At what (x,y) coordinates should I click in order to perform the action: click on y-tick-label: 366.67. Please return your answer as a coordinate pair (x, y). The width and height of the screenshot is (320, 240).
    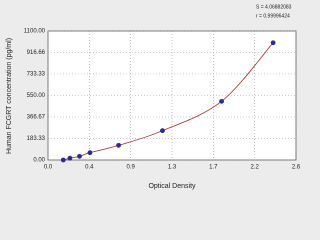
    Looking at the image, I should click on (36, 118).